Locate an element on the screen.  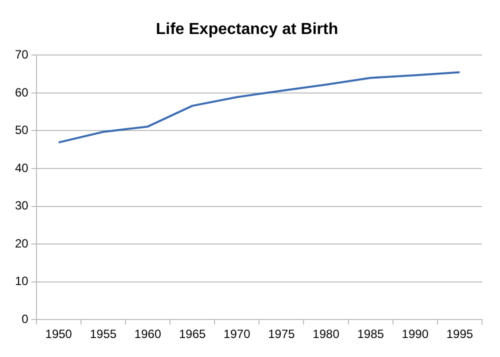
x-tick-label: 1995 is located at coordinates (460, 334).